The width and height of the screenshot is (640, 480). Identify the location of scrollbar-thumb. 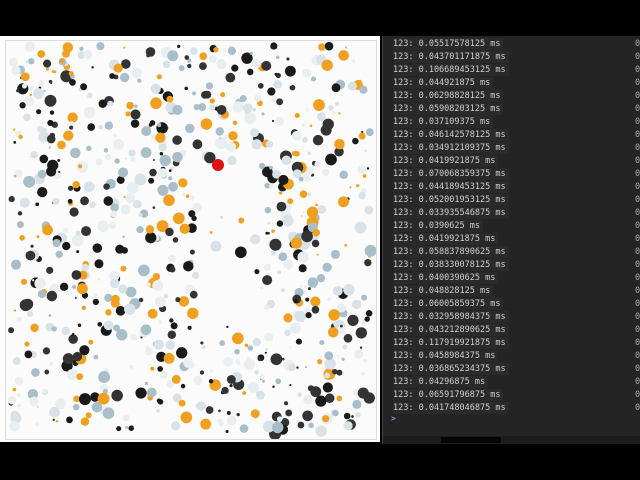
(471, 440).